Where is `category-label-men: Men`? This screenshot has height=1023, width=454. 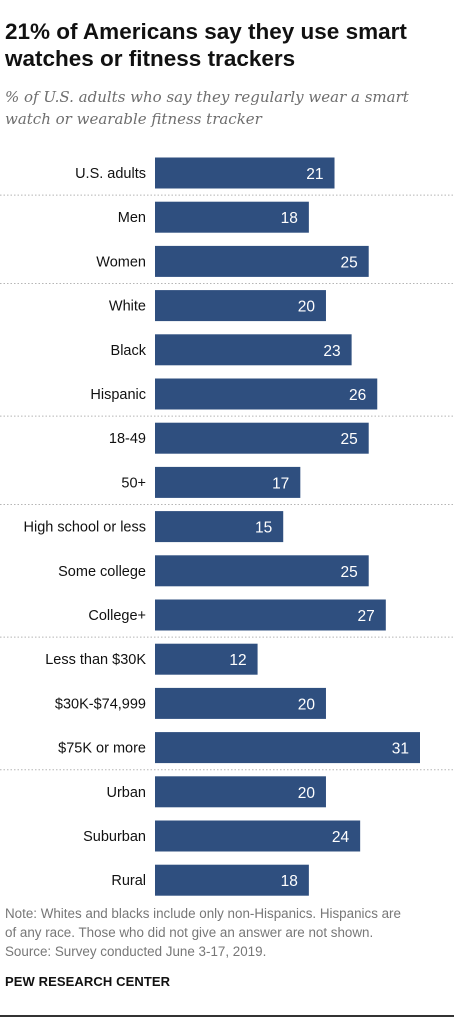 category-label-men: Men is located at coordinates (132, 218).